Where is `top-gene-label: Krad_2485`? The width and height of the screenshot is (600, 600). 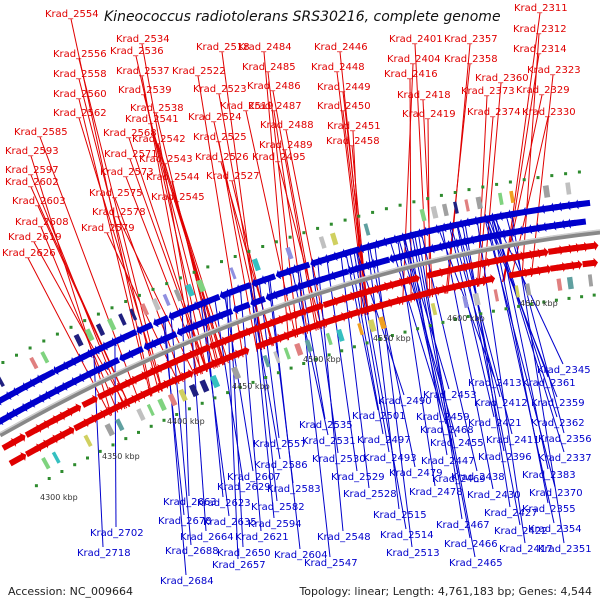
top-gene-label: Krad_2485 is located at coordinates (269, 67).